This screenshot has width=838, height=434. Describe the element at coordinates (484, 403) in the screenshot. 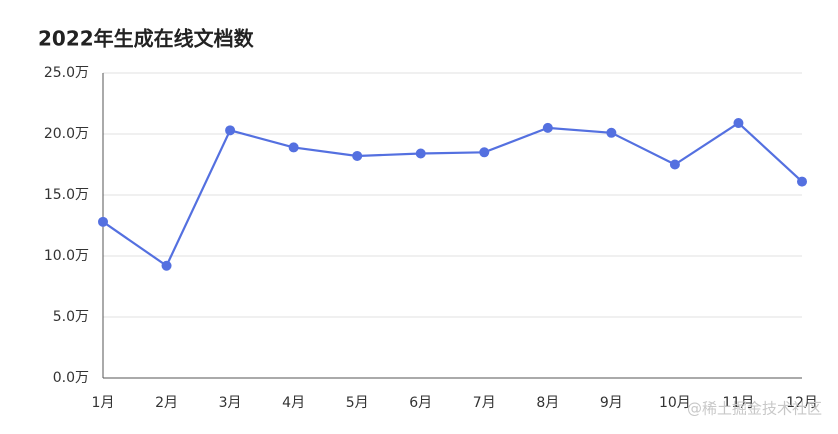

I see `x-tick-label: 7月` at that location.